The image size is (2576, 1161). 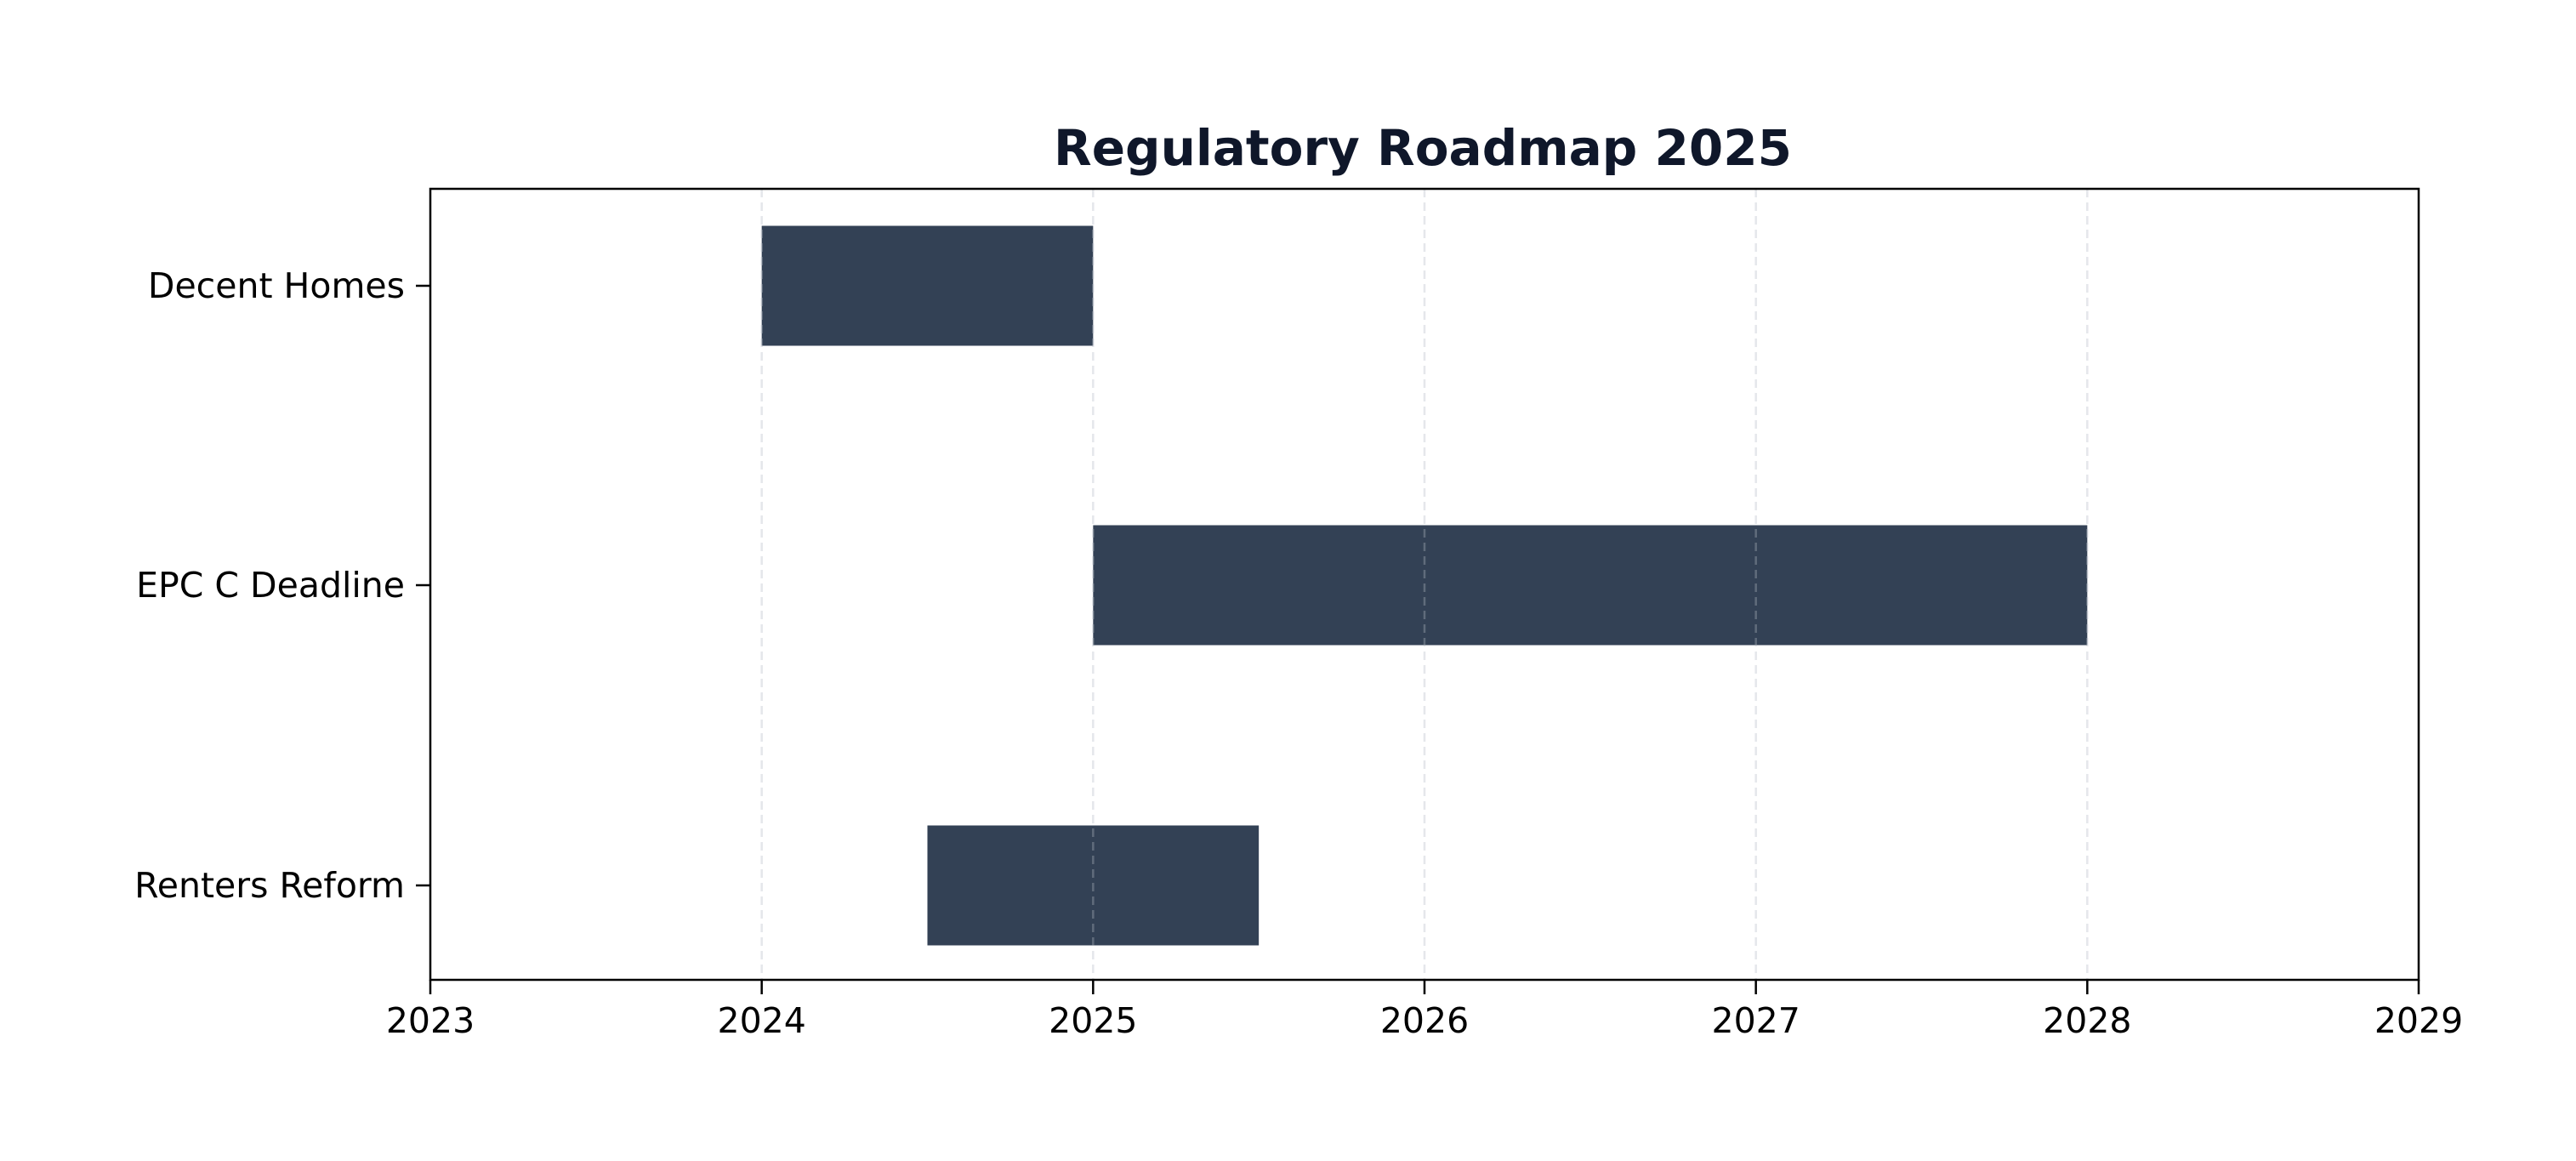 What do you see at coordinates (1590, 585) in the screenshot?
I see `task-bar-epc-c-deadline` at bounding box center [1590, 585].